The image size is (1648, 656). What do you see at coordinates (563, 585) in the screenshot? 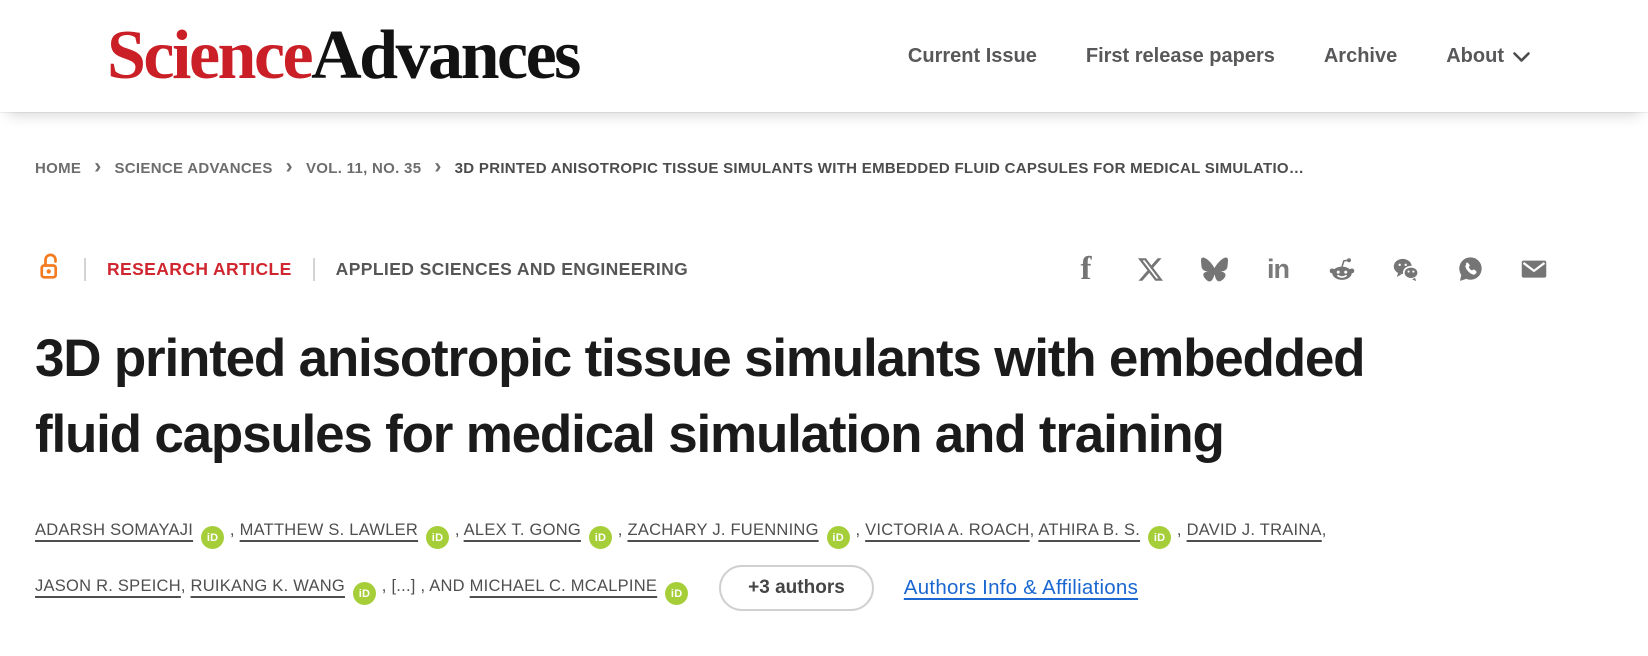
I see `author-link: MICHAEL C. MCALPINE` at bounding box center [563, 585].